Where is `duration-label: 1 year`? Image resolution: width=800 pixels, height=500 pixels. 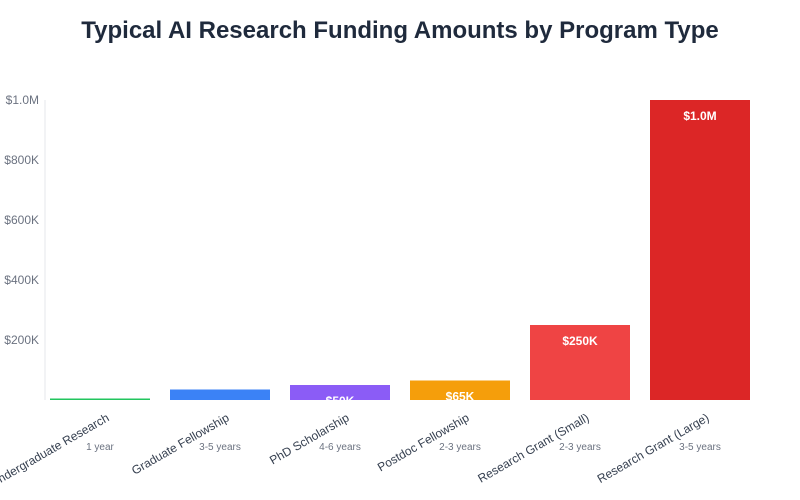 duration-label: 1 year is located at coordinates (100, 447).